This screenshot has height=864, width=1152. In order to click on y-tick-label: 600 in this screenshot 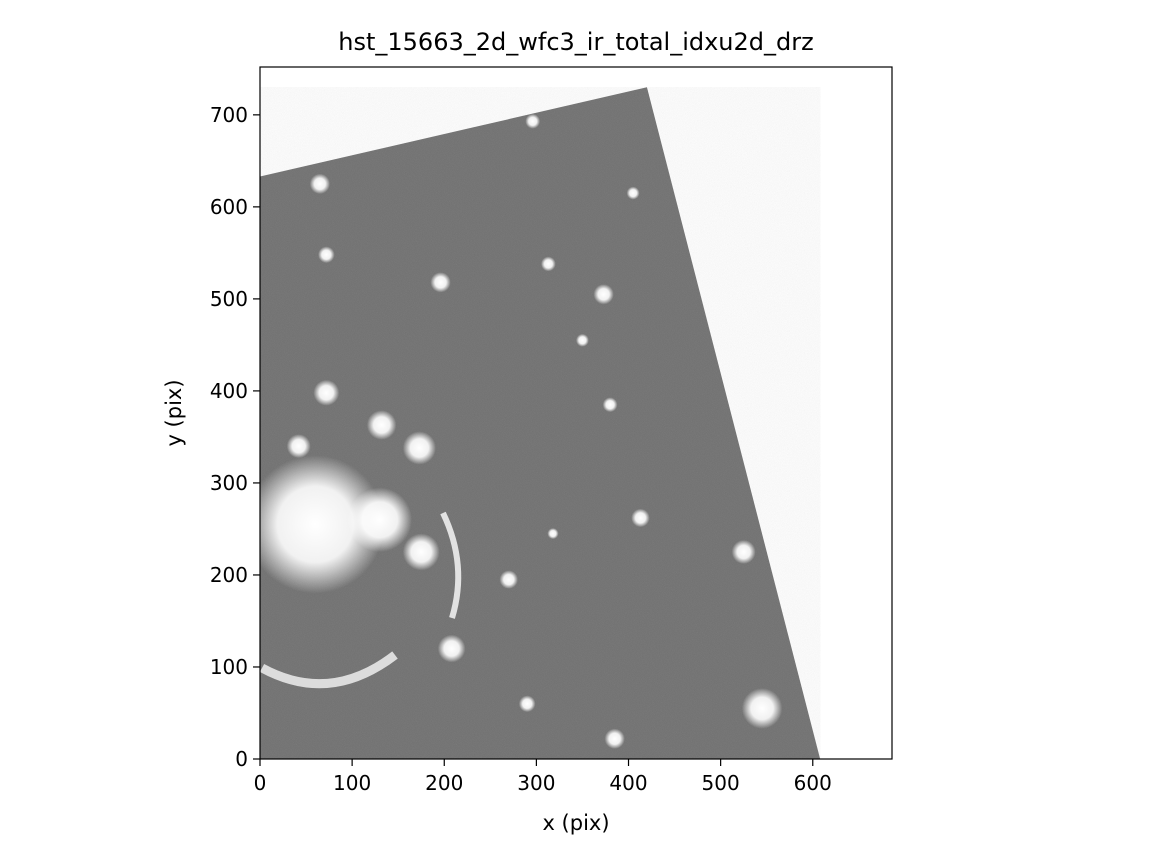, I will do `click(229, 207)`.